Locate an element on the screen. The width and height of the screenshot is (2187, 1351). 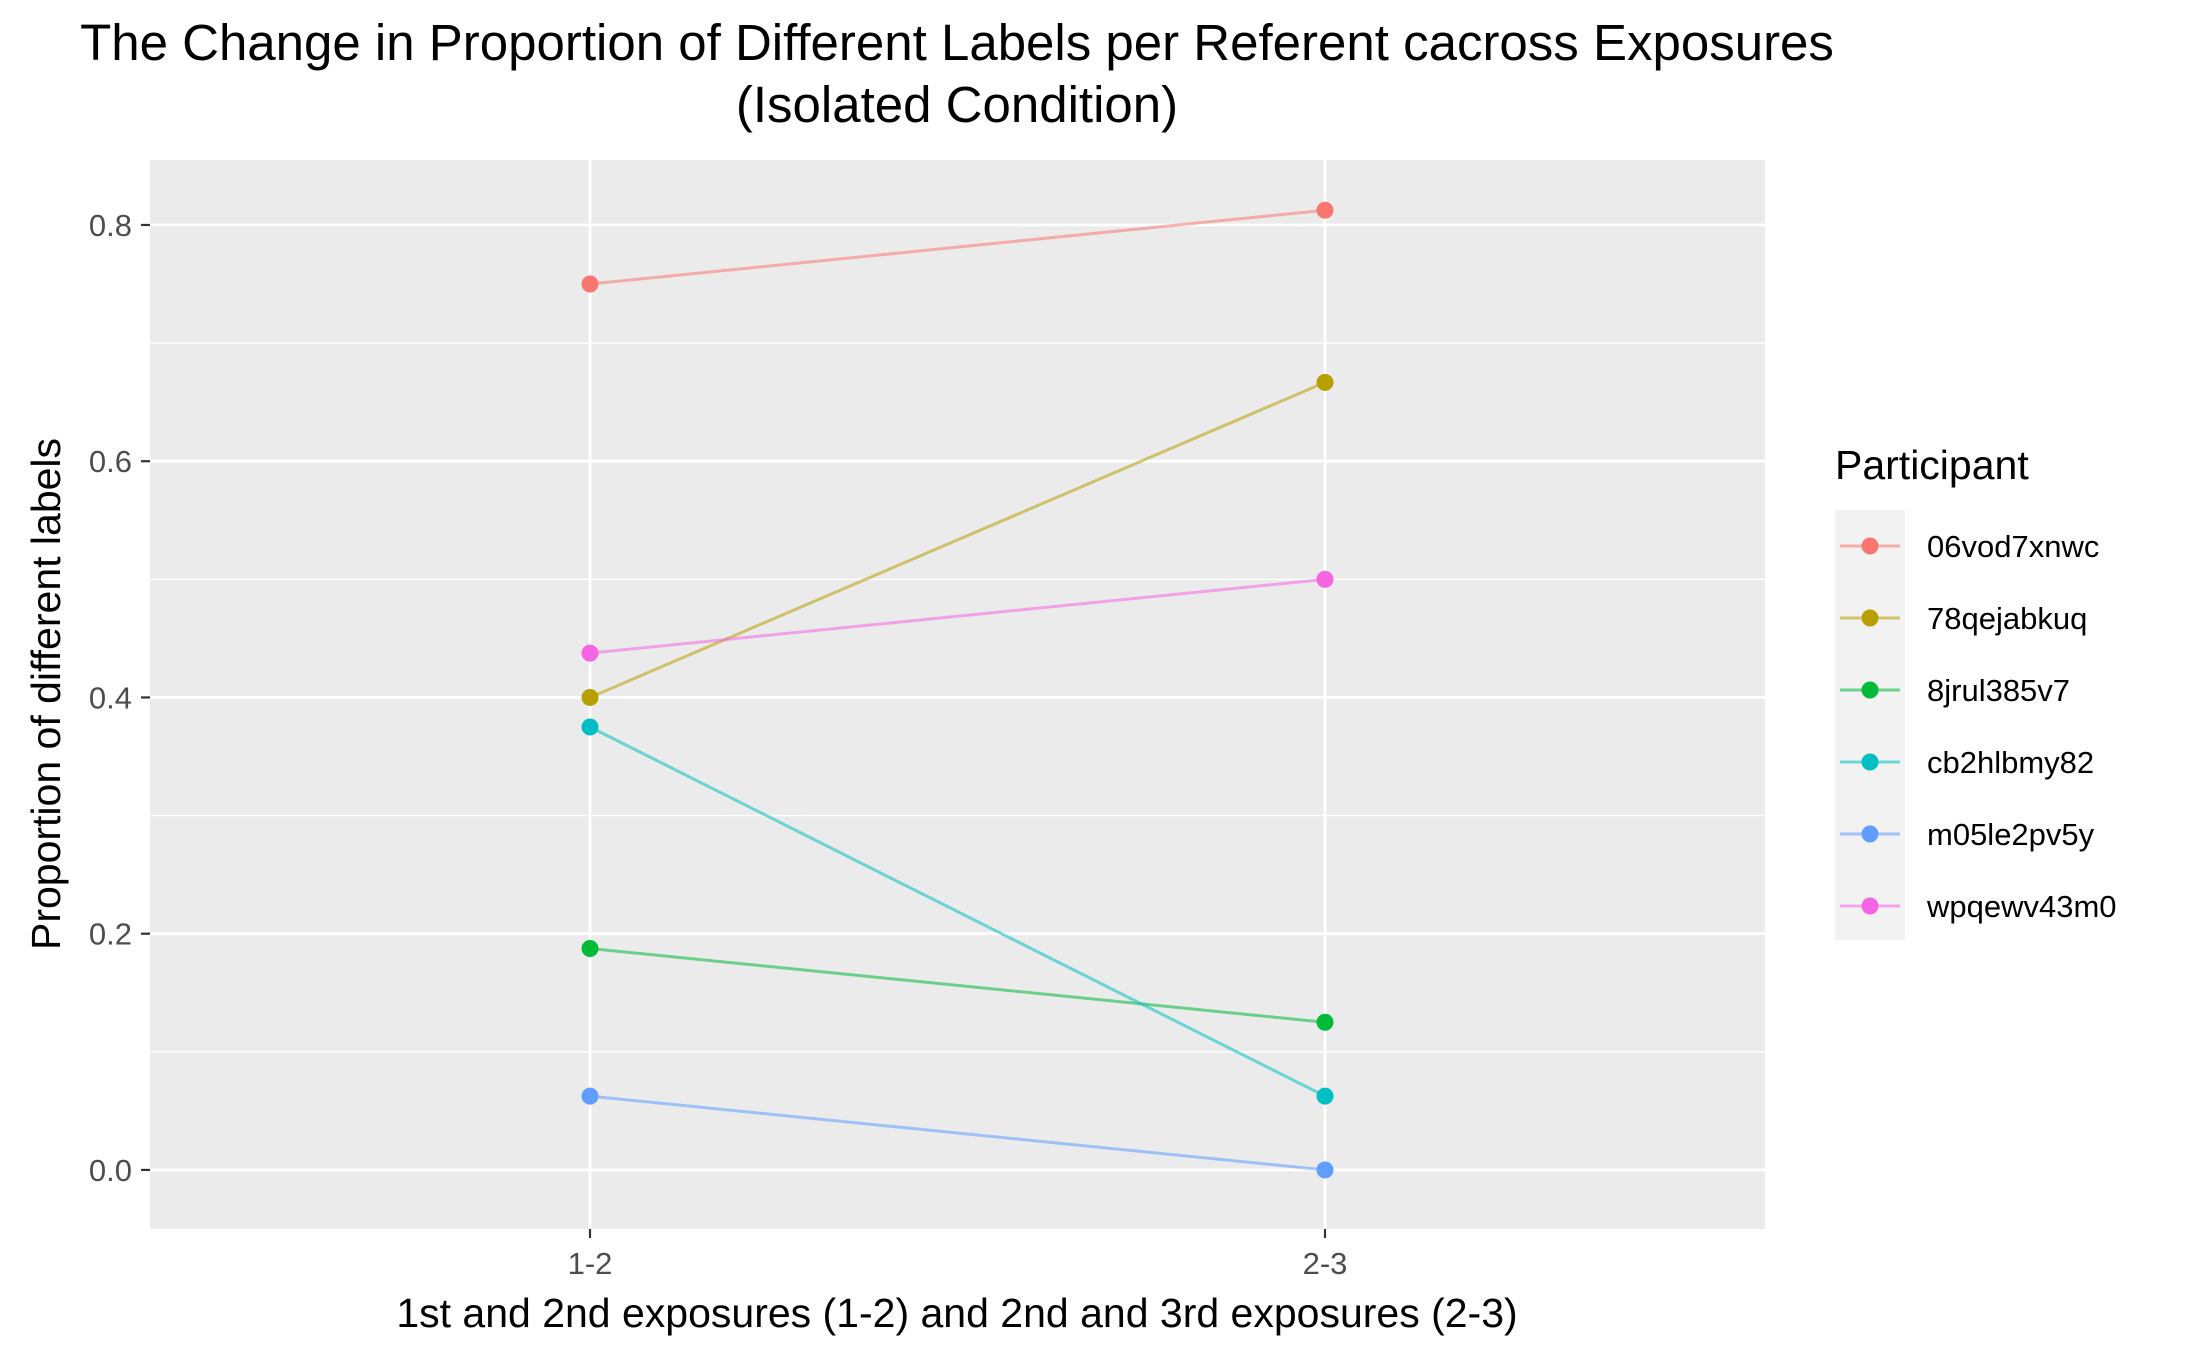
y-tick-label: 0.0 is located at coordinates (110, 1170).